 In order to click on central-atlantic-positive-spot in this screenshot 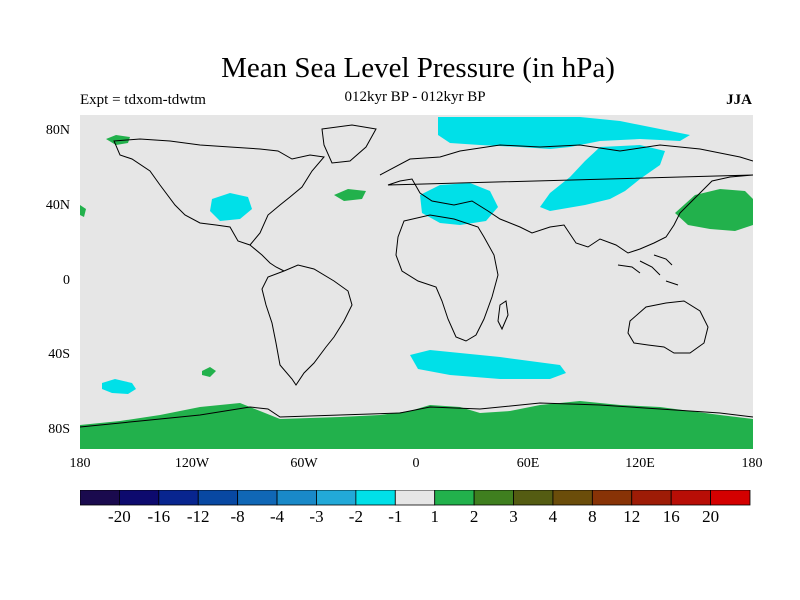, I will do `click(350, 195)`.